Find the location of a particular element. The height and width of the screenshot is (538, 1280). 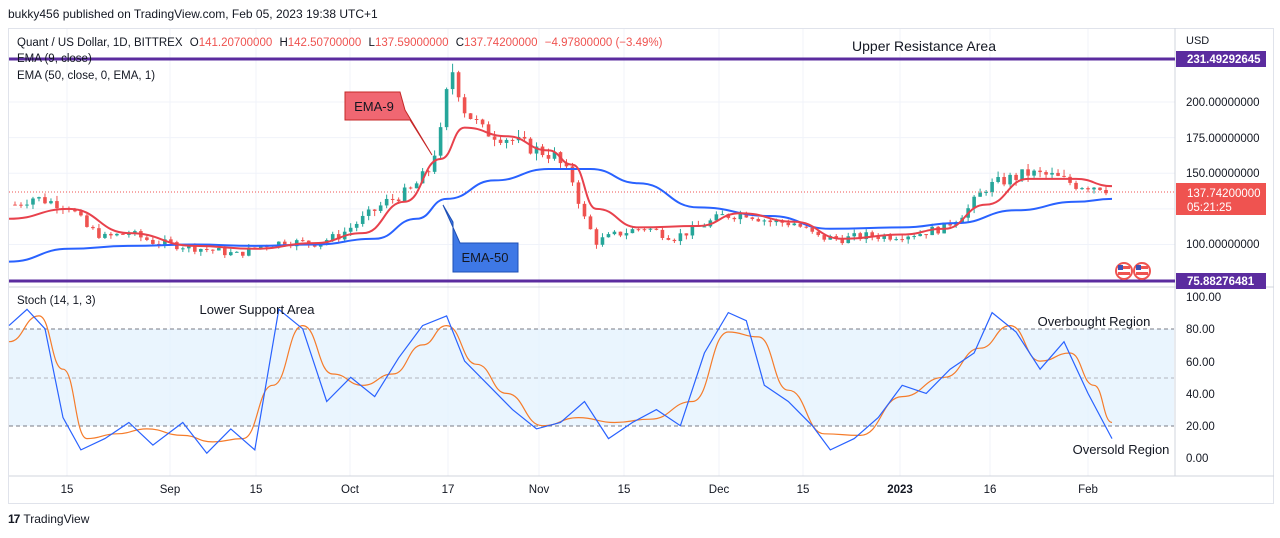

legend-ema50: EMA (50, close, 0, EMA, 1) is located at coordinates (86, 76).